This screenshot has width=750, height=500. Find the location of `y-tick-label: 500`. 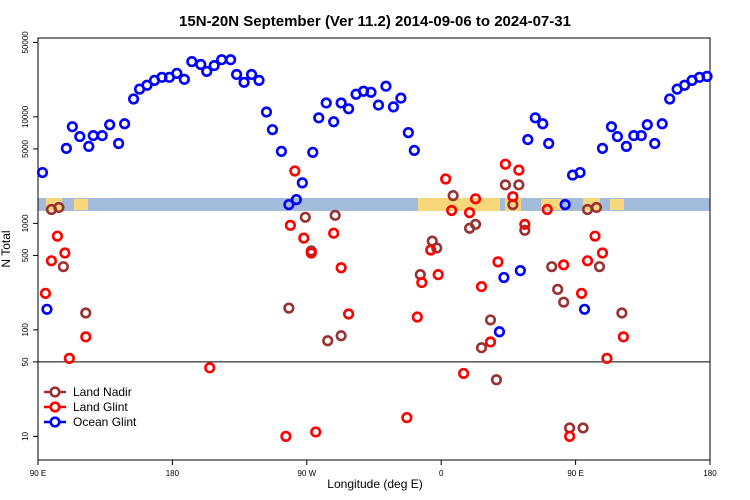

y-tick-label: 500 is located at coordinates (25, 255).